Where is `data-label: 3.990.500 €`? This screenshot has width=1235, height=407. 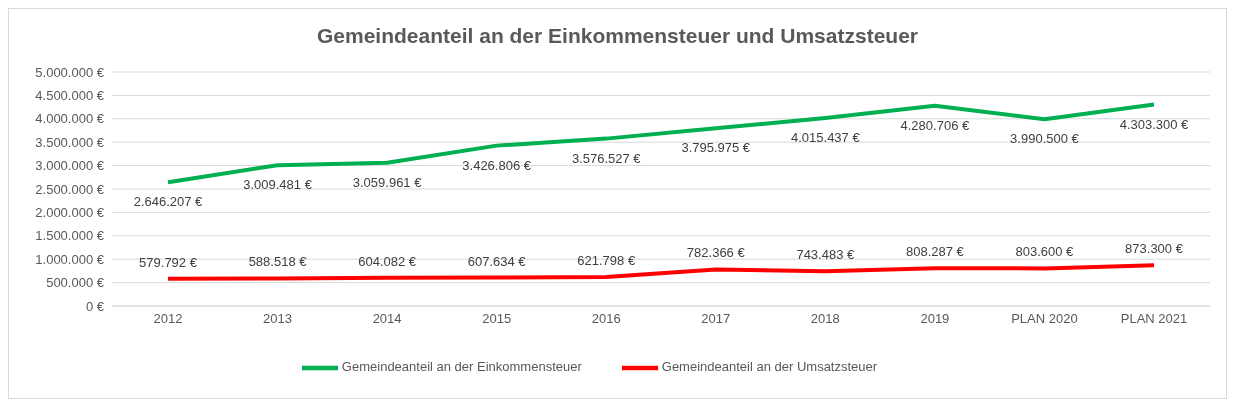 data-label: 3.990.500 € is located at coordinates (1045, 139).